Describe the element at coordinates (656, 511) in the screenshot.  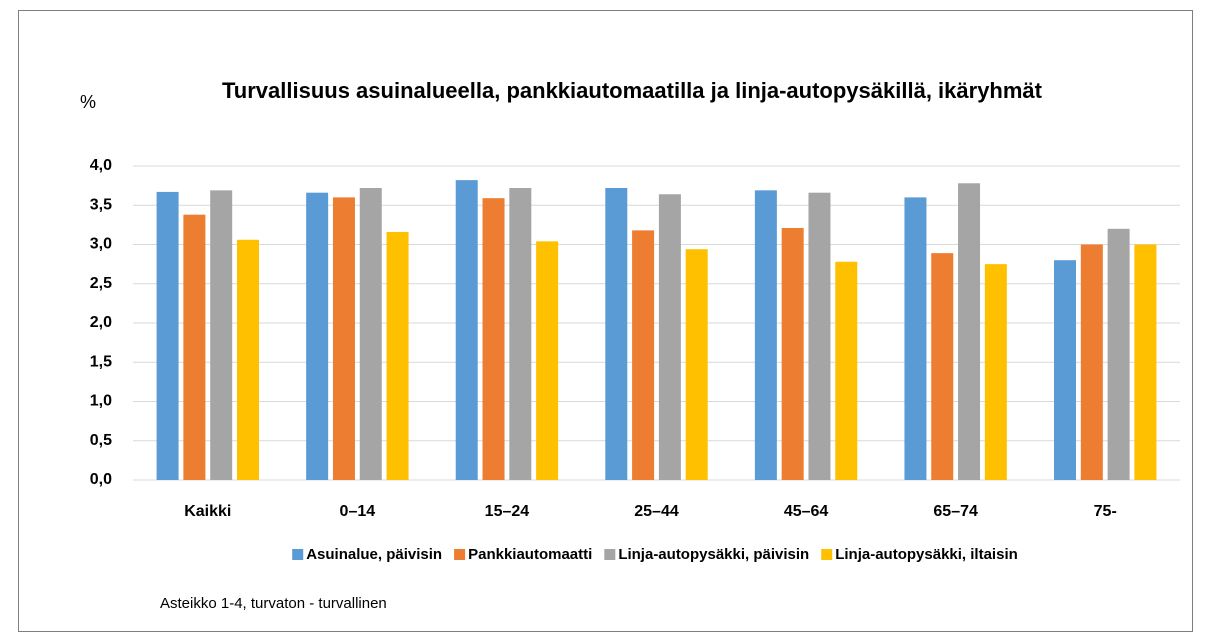
I see `x-tick-label: 25–44` at that location.